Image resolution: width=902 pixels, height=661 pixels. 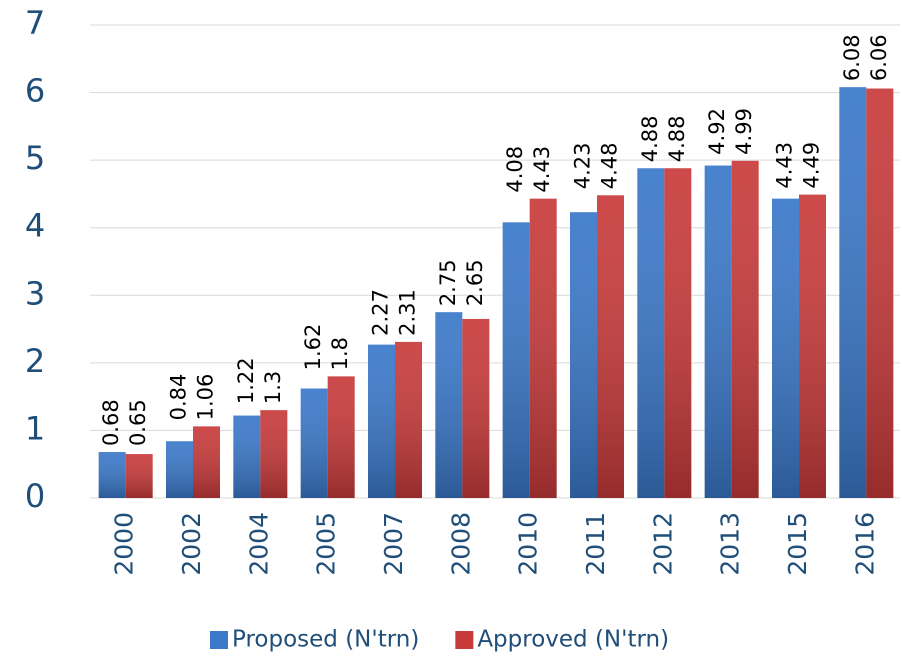 I want to click on x-tick-label: 2011, so click(x=595, y=544).